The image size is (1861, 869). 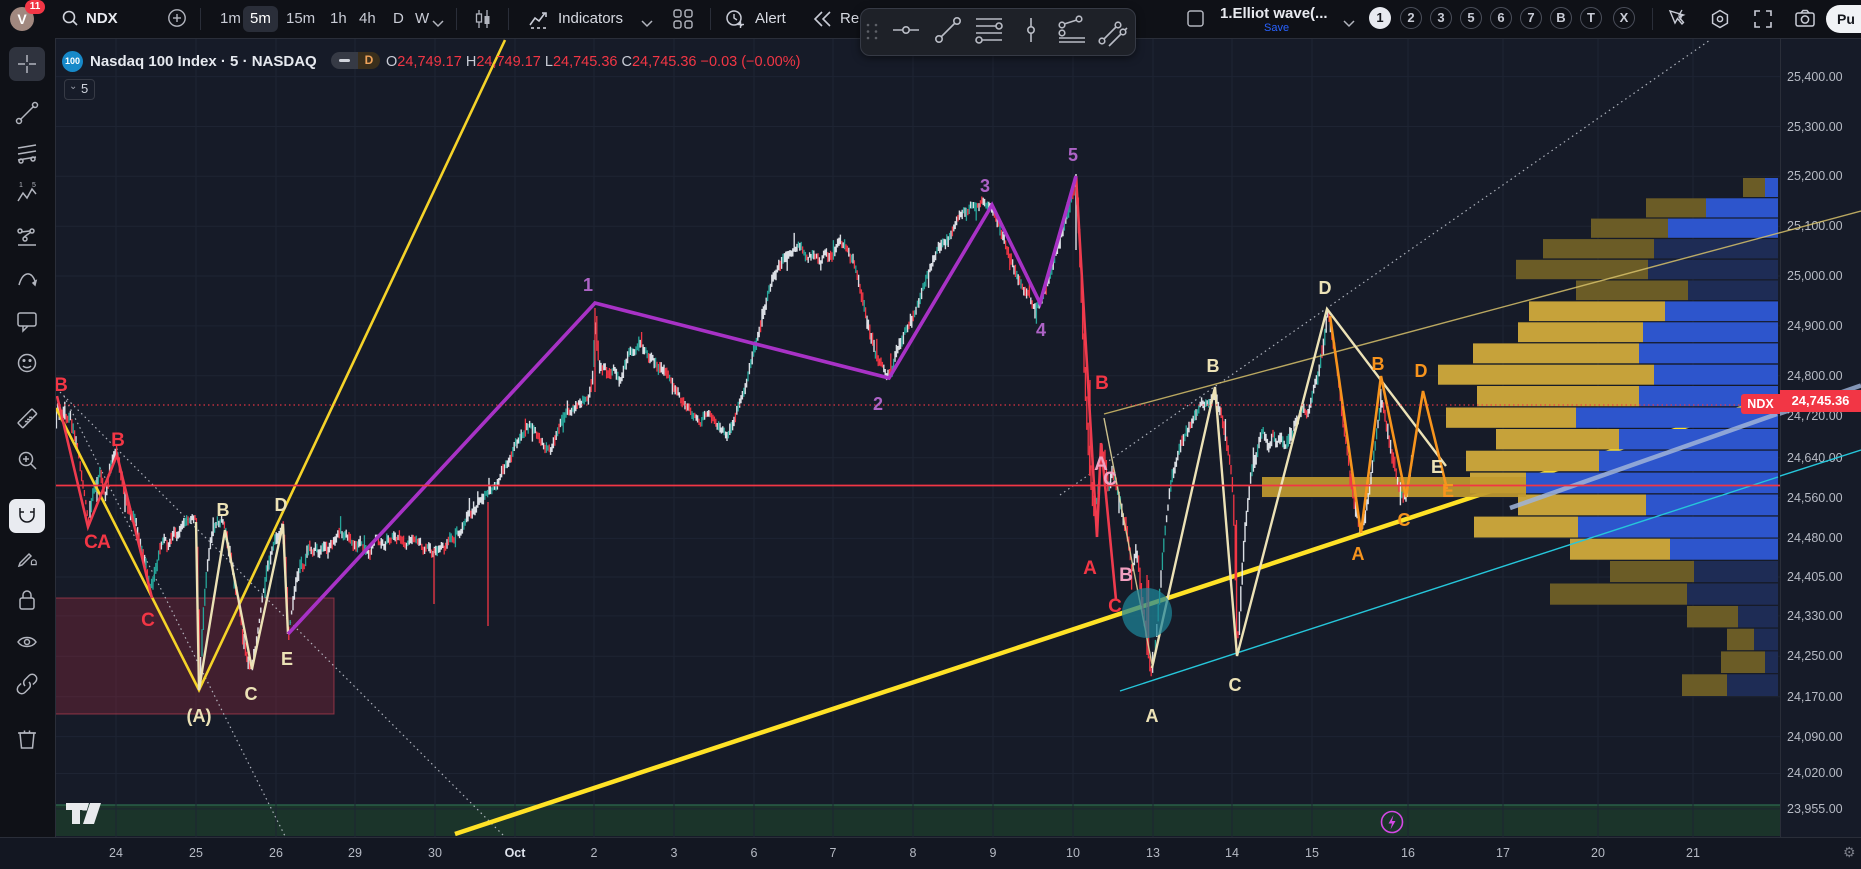 I want to click on svg-text: (A), so click(x=199, y=716).